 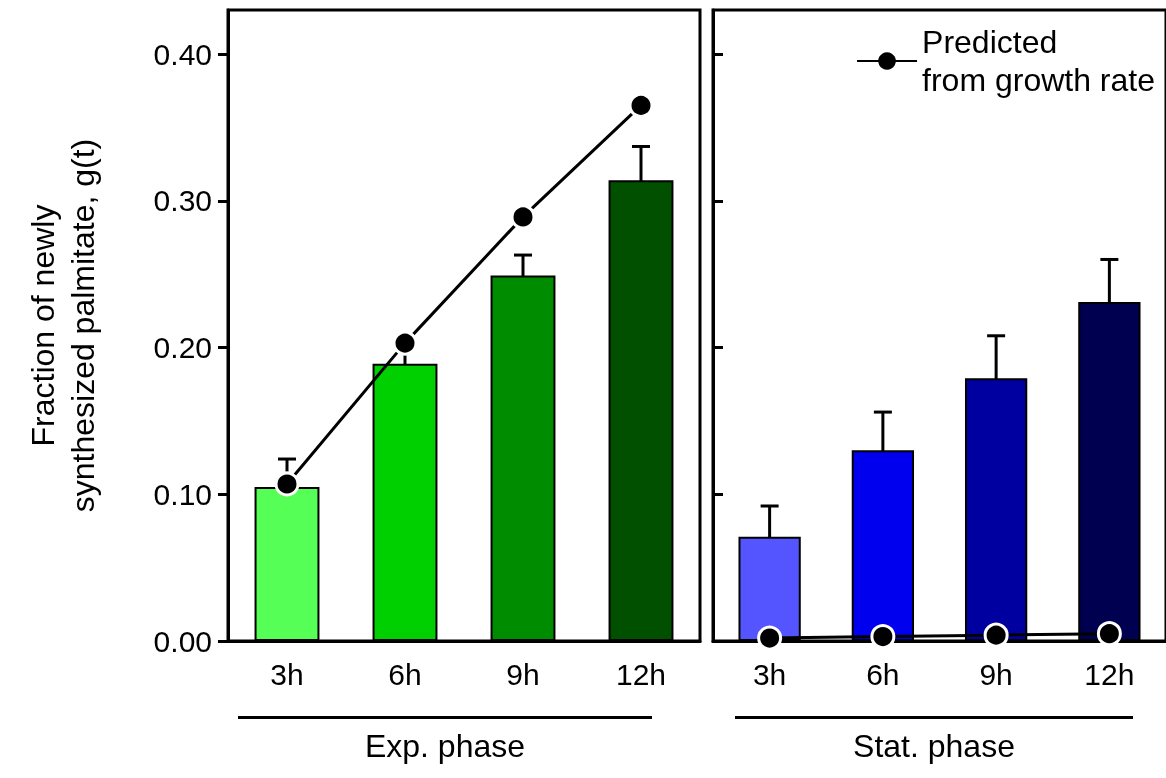 I want to click on y-tick-label: 0.30, so click(x=182, y=201).